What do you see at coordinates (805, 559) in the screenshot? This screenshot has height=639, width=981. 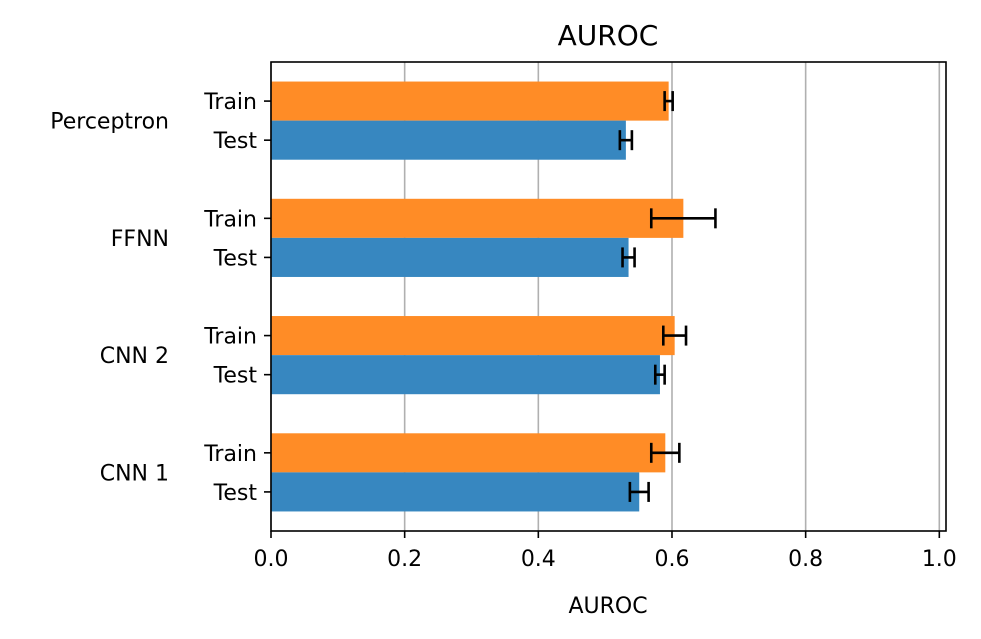 I see `x-tick-label-4: 0.8` at bounding box center [805, 559].